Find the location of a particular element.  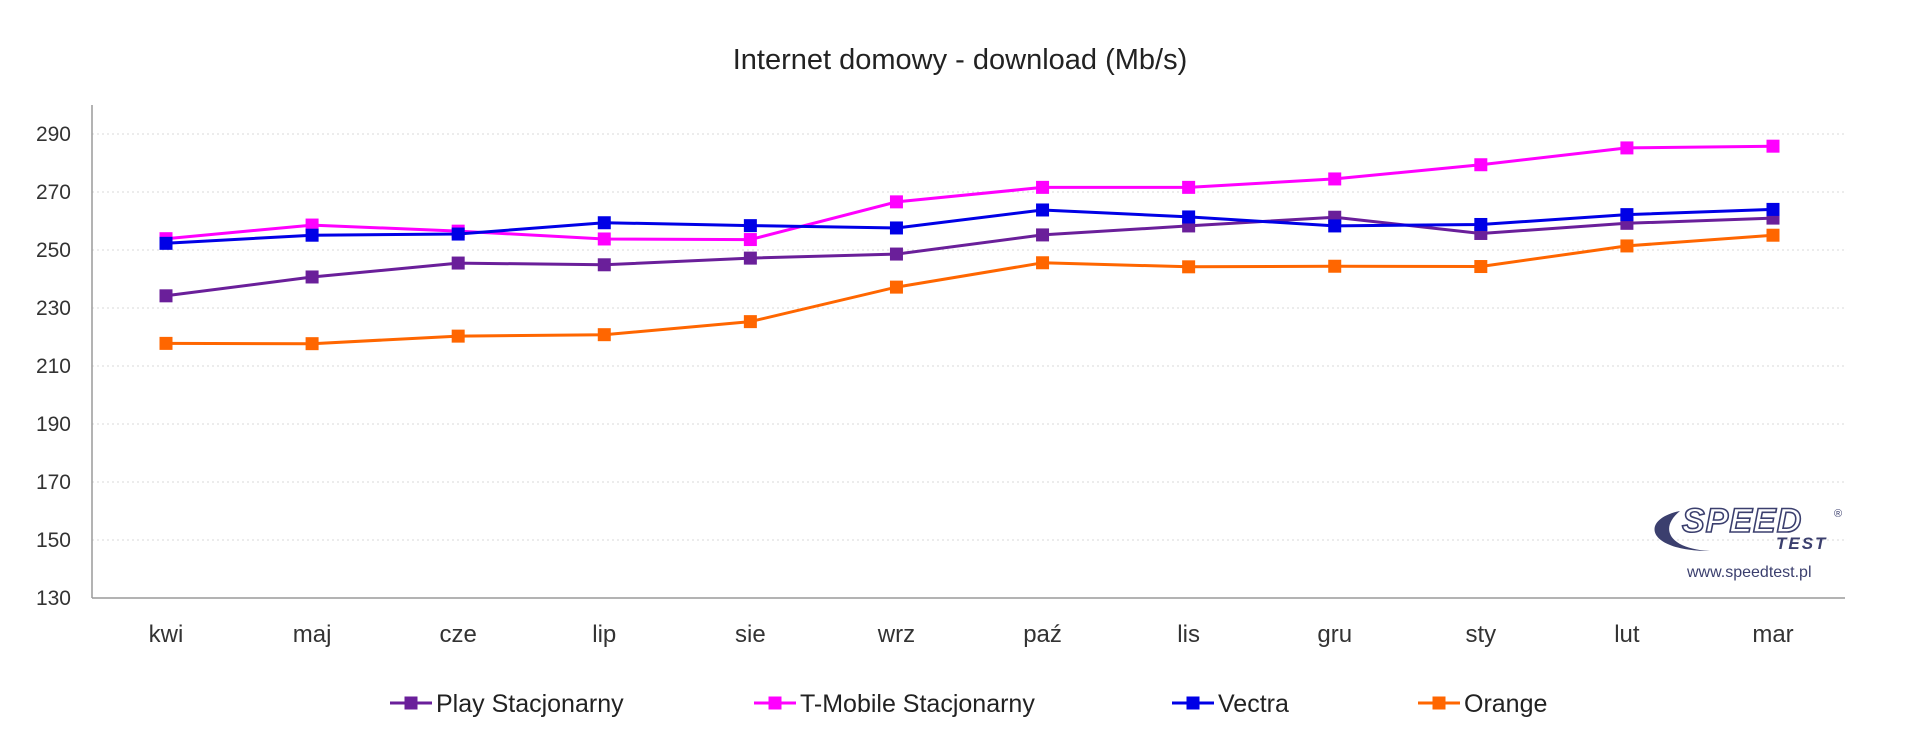

legend-label: Play Stacjonarny is located at coordinates (530, 704).